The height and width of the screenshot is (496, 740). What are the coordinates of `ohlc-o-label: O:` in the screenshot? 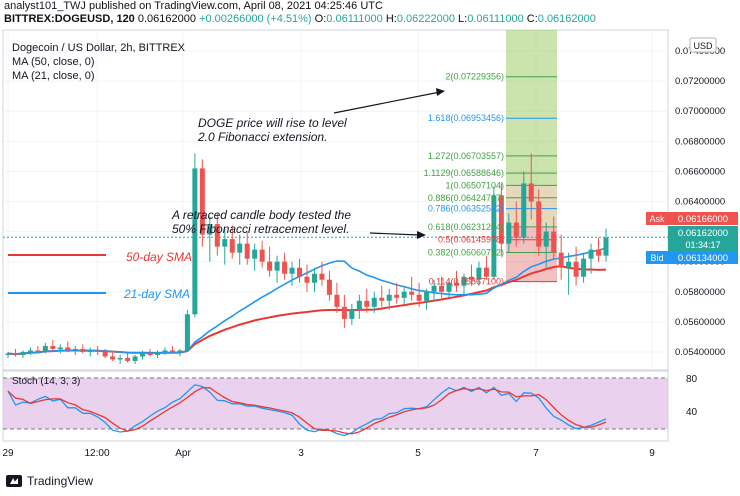 It's located at (320, 19).